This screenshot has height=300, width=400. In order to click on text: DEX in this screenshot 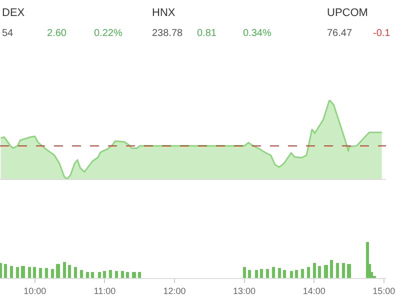, I will do `click(14, 13)`.